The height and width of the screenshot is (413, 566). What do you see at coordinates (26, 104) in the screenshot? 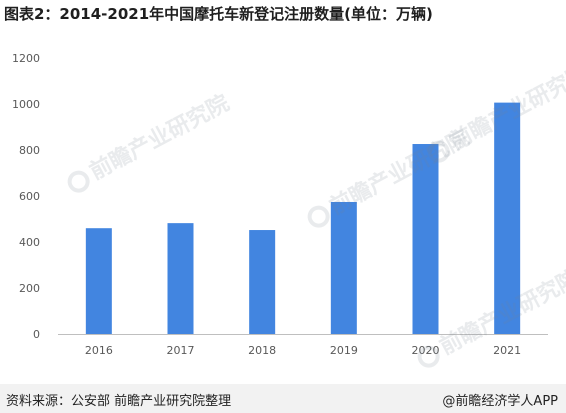
I see `y-tick-label: 1000` at bounding box center [26, 104].